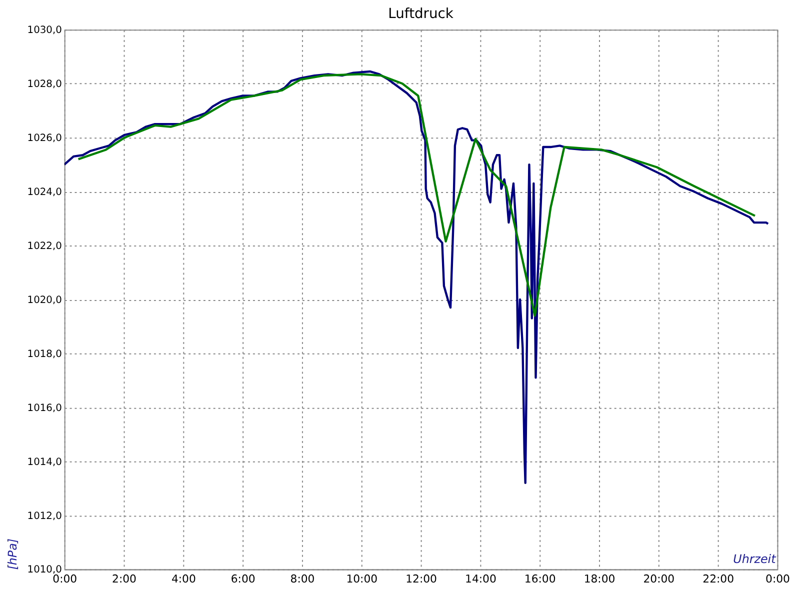  Describe the element at coordinates (302, 579) in the screenshot. I see `x-tick-label: 8:00` at that location.